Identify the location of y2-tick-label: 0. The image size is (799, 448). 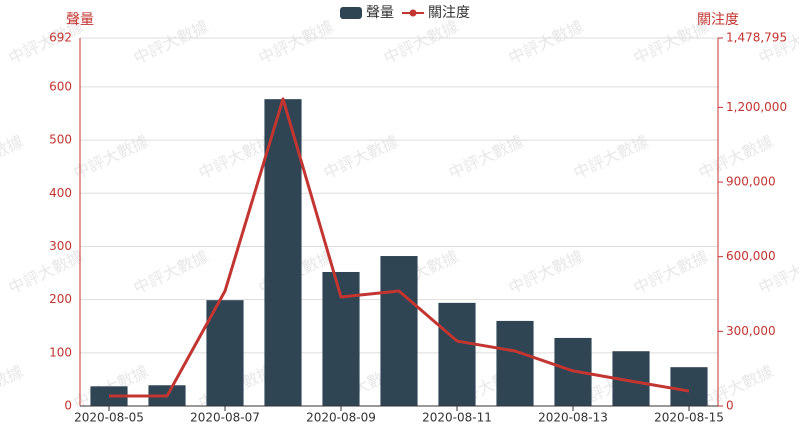
(730, 406).